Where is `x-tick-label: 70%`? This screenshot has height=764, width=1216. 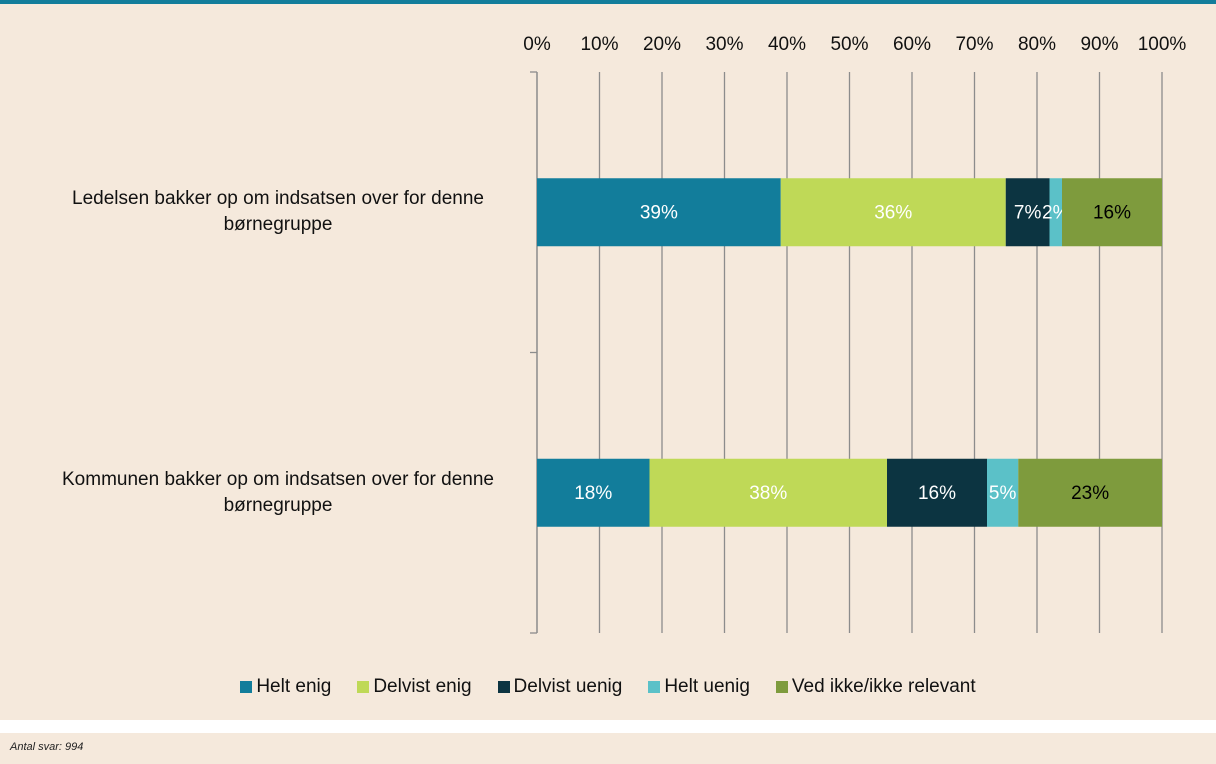 x-tick-label: 70% is located at coordinates (974, 44).